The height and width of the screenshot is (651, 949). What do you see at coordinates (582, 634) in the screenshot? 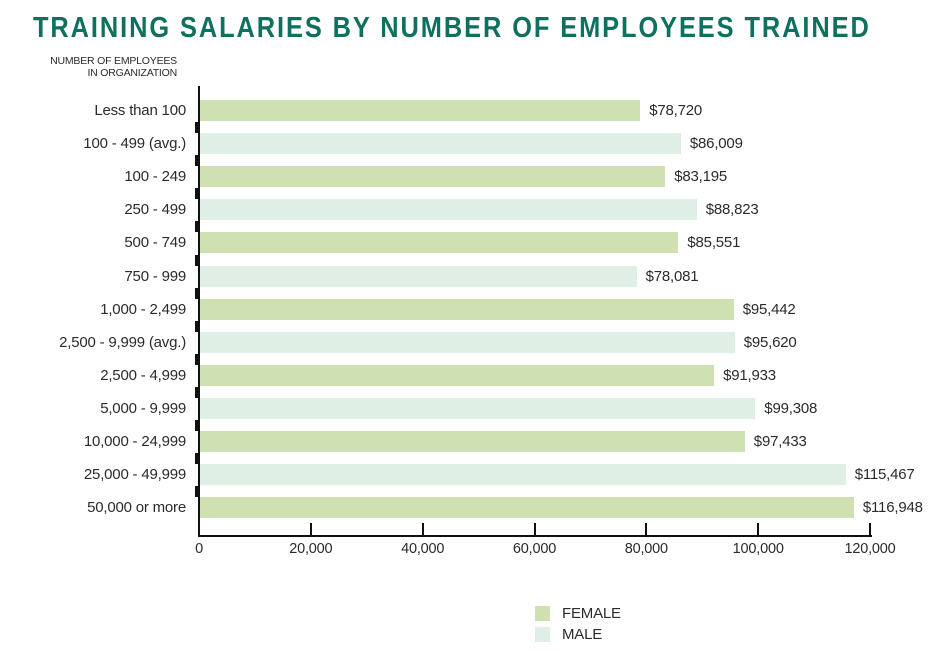
I see `legend-label: MALE` at bounding box center [582, 634].